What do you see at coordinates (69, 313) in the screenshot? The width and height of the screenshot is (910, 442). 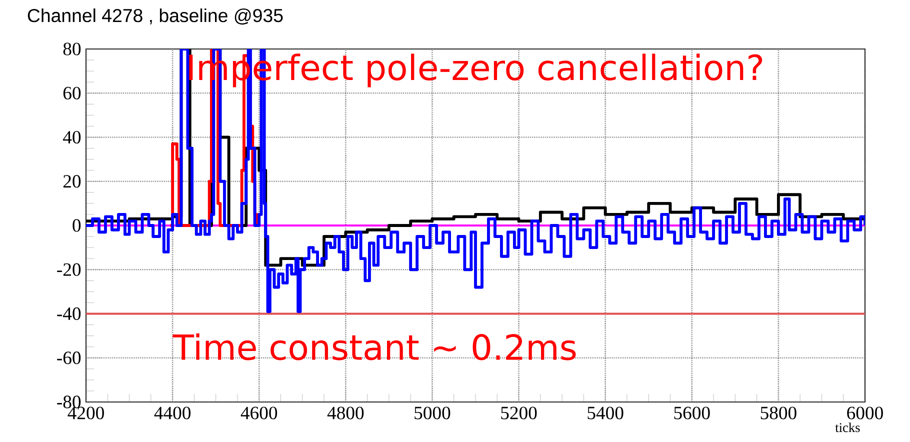 I see `y-tick-label: -40` at bounding box center [69, 313].